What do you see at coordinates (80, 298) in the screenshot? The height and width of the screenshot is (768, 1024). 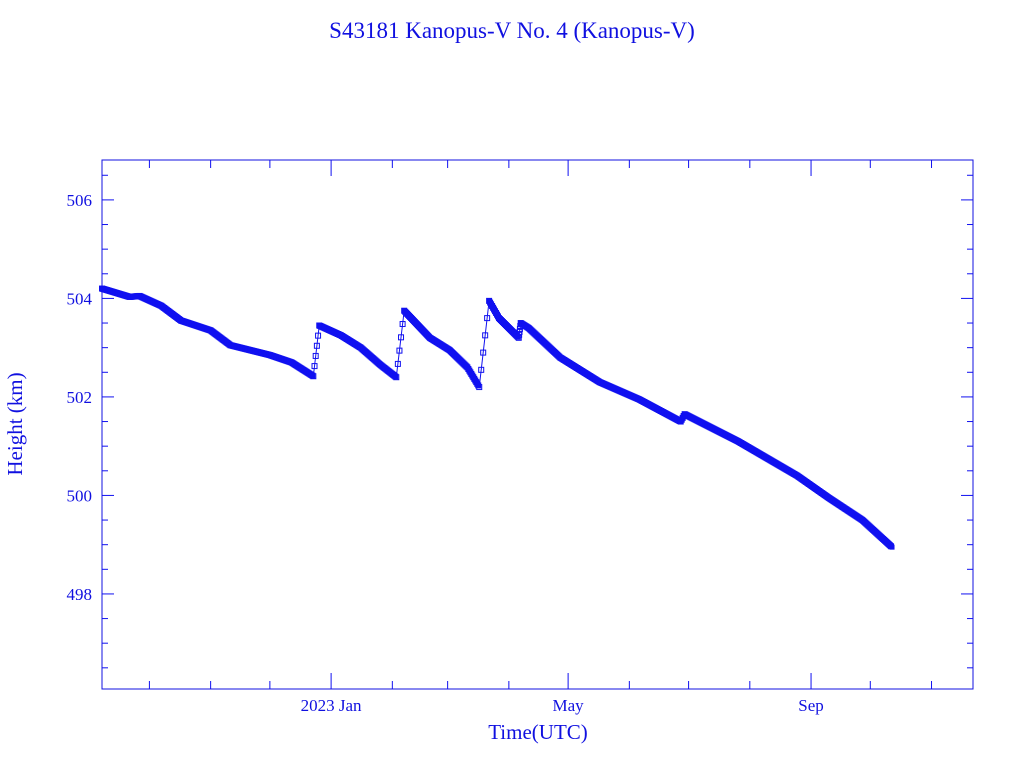 I see `y-tick-label: 504` at bounding box center [80, 298].